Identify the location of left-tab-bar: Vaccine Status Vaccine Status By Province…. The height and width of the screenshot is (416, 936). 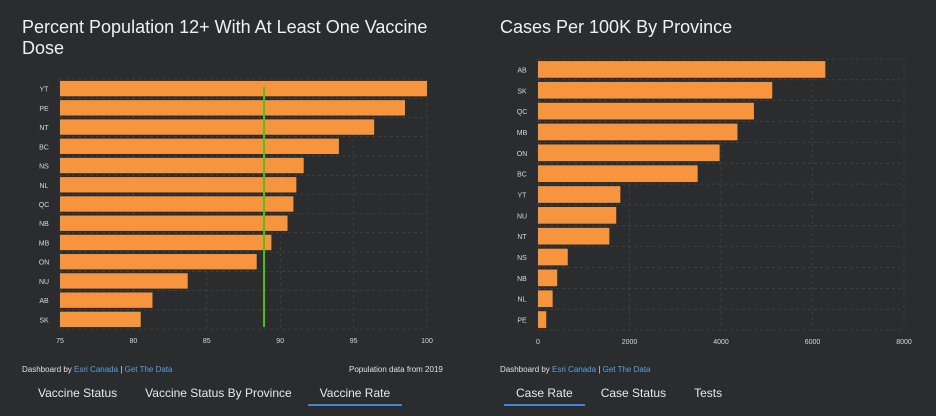
(216, 396).